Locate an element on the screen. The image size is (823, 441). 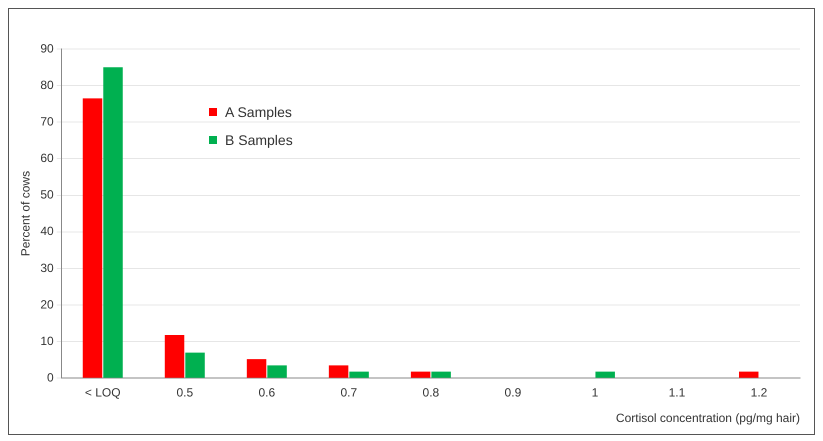
y-tick-label: 60 is located at coordinates (47, 158).